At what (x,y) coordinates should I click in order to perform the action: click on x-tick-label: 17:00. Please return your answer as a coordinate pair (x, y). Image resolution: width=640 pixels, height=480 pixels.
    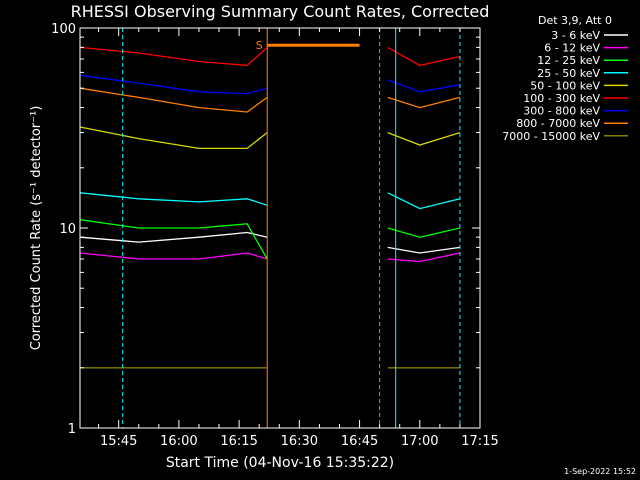
    Looking at the image, I should click on (419, 441).